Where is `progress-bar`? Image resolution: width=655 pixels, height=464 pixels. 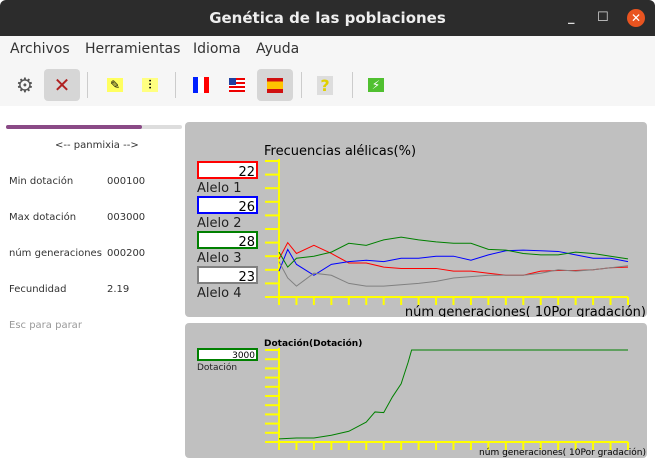
progress-bar is located at coordinates (94, 127).